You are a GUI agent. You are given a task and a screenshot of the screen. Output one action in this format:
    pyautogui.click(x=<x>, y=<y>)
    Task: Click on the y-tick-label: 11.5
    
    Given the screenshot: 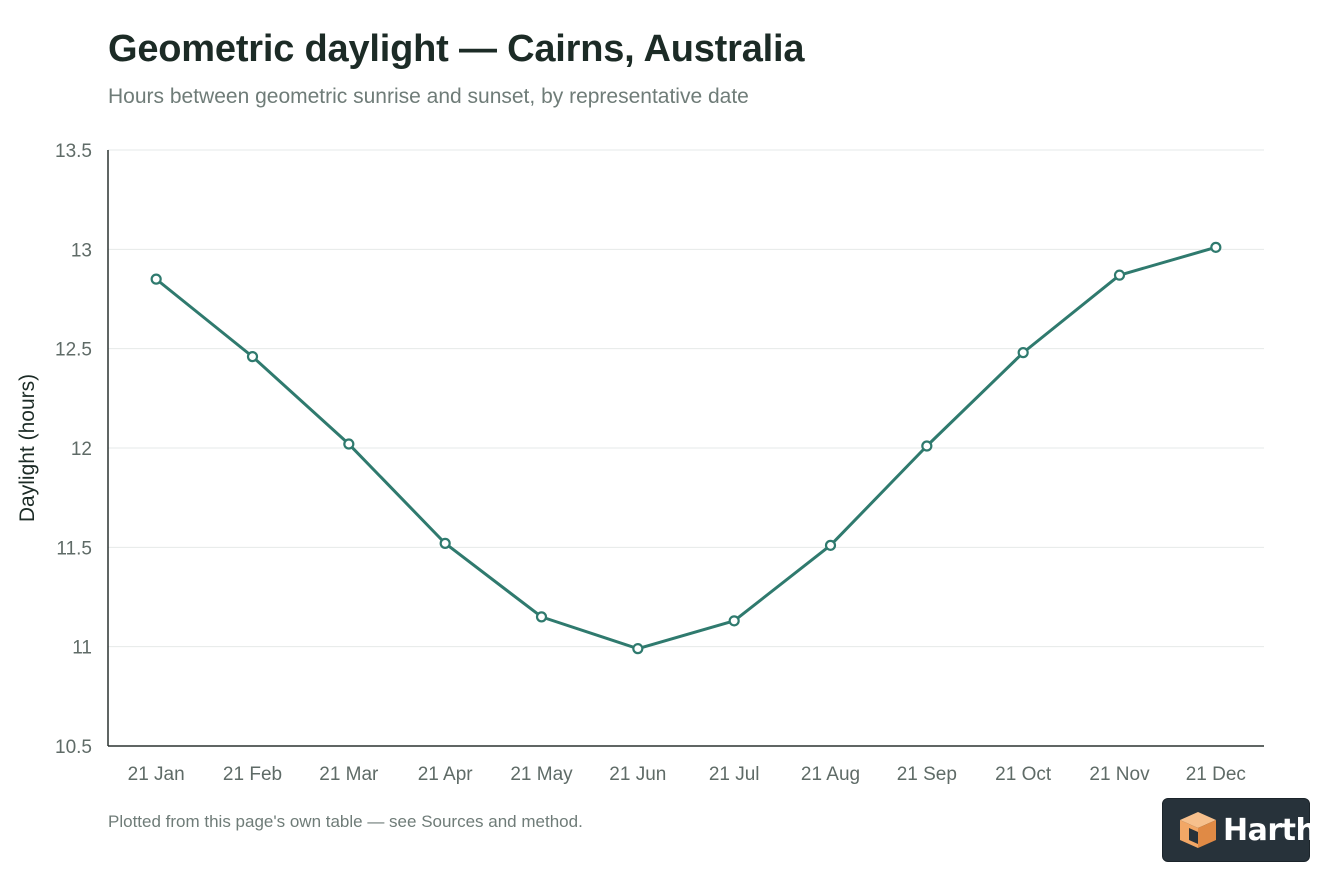 What is the action you would take?
    pyautogui.click(x=74, y=548)
    